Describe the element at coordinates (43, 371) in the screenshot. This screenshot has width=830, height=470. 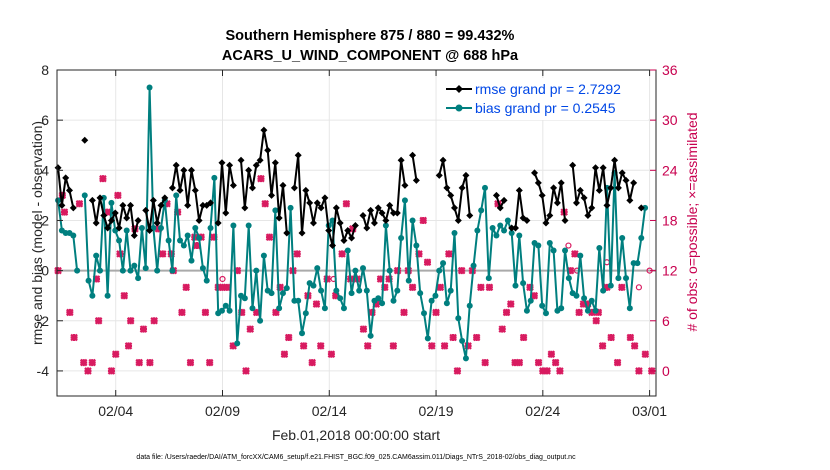
I see `y-tick-label: -4` at that location.